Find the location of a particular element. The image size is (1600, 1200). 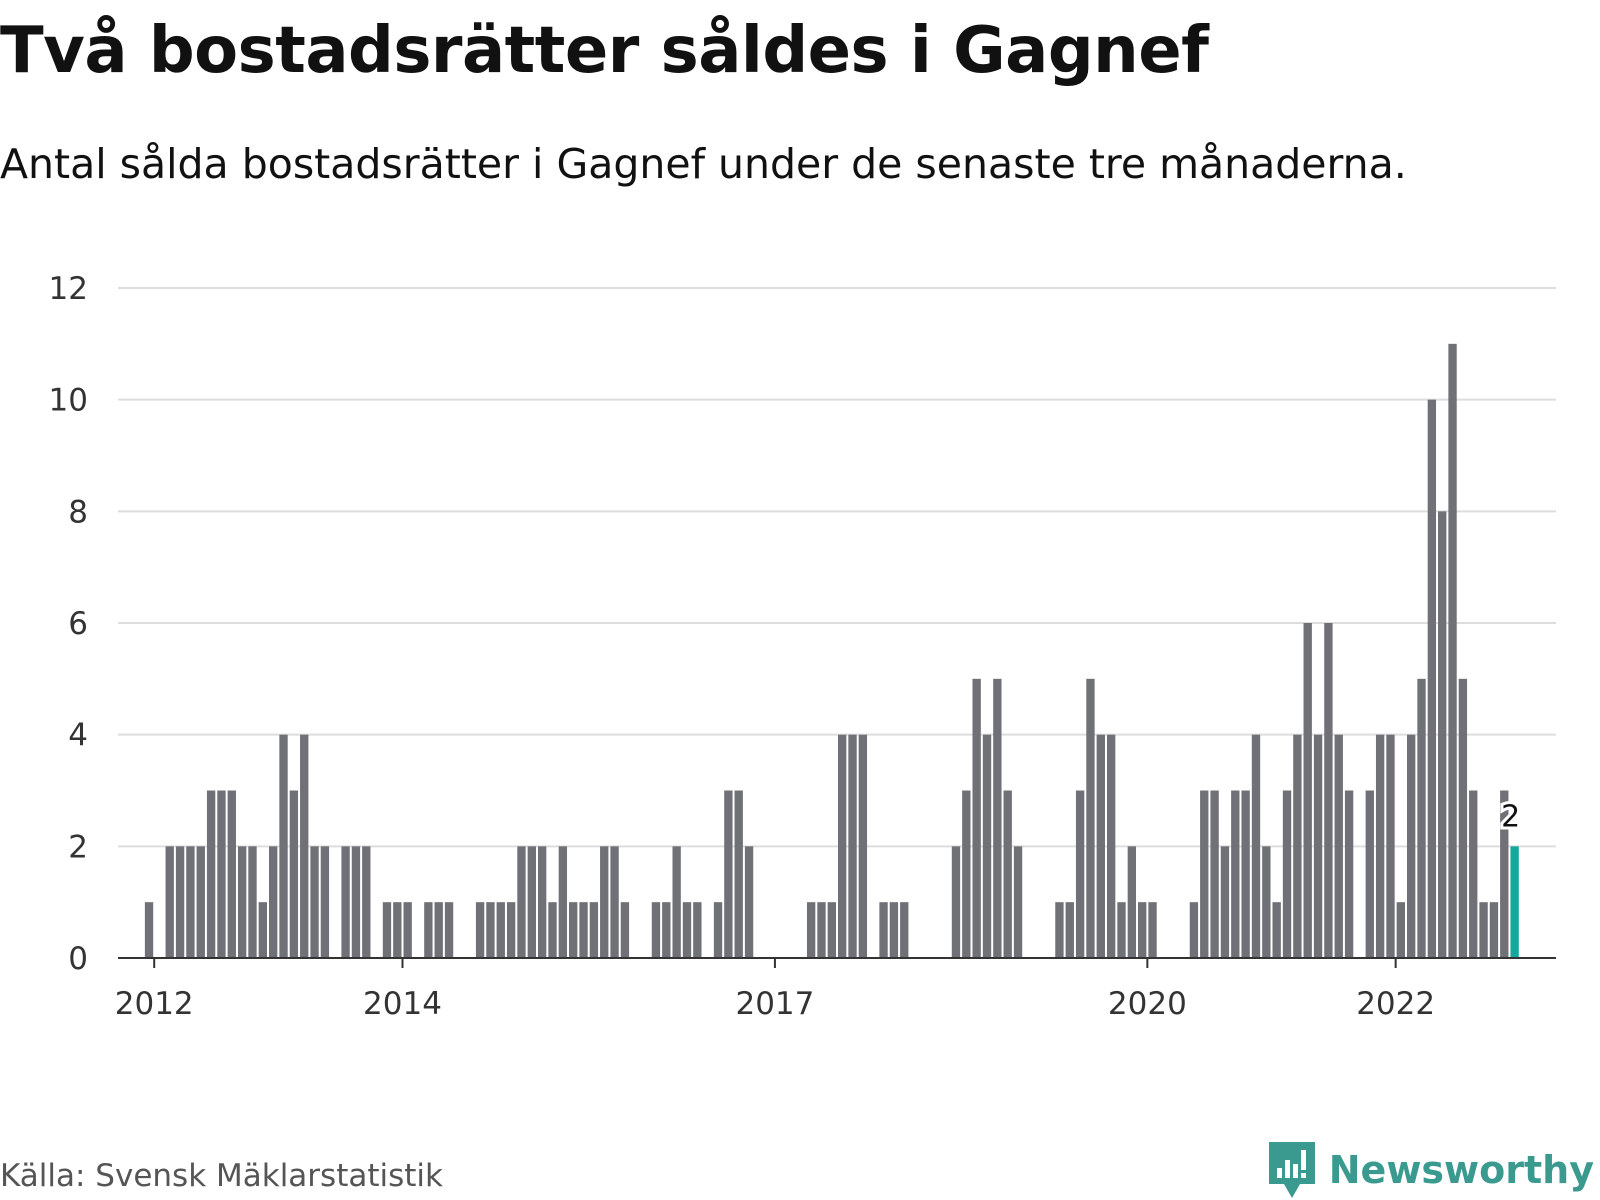

value-labels: 2 is located at coordinates (1510, 816).